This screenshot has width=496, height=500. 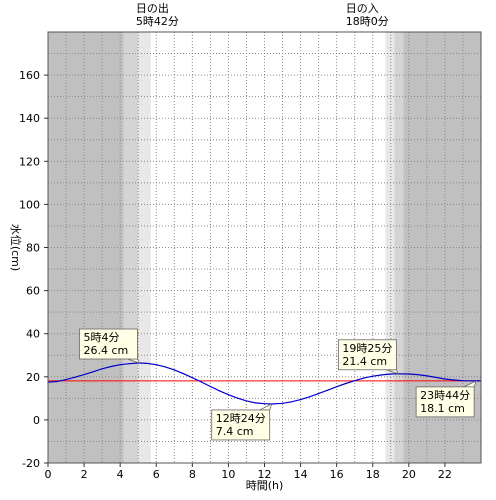 What do you see at coordinates (192, 474) in the screenshot?
I see `x-tick-label: 8` at bounding box center [192, 474].